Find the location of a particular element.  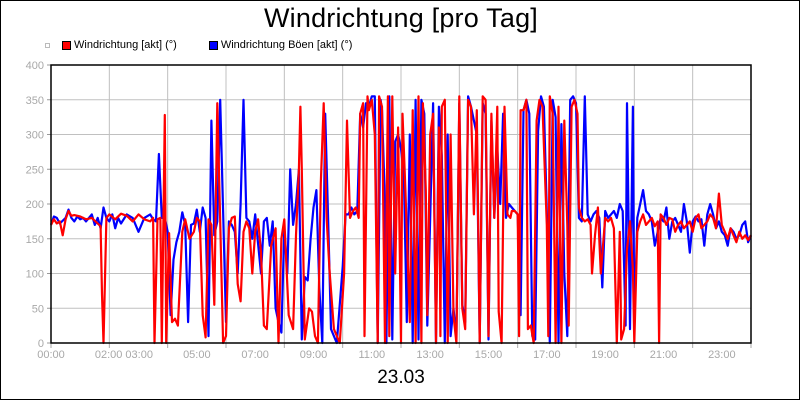

y-tick-label: 100 is located at coordinates (35, 275).